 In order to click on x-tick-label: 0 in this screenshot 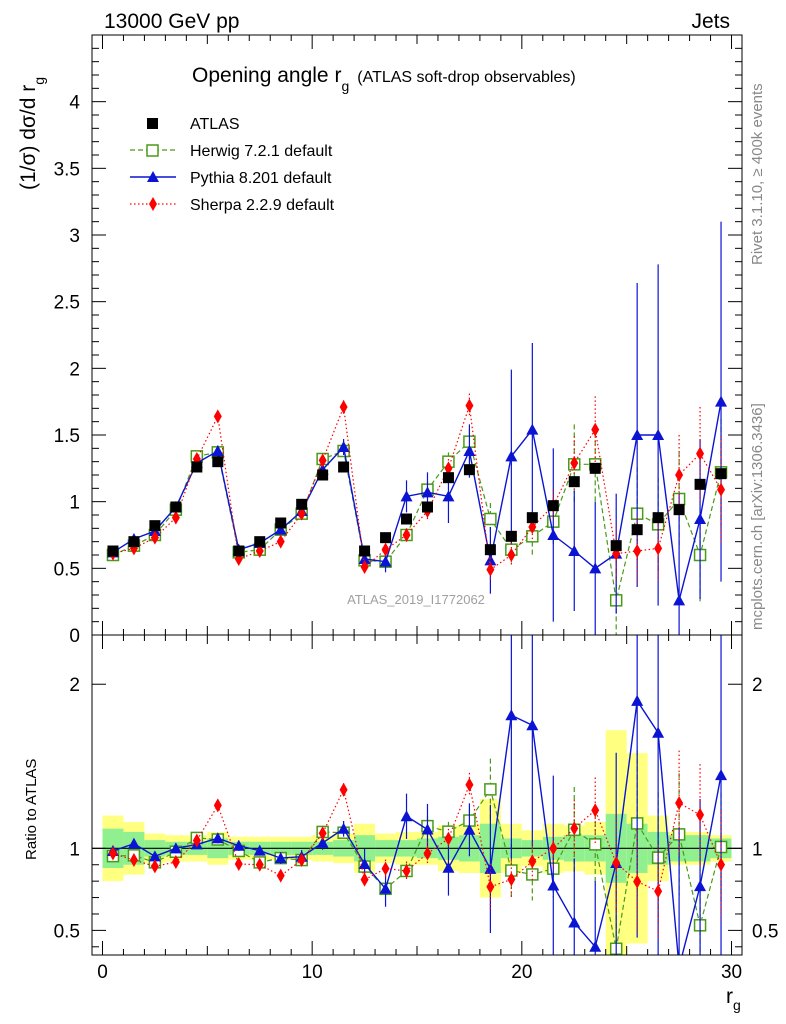, I will do `click(102, 972)`.